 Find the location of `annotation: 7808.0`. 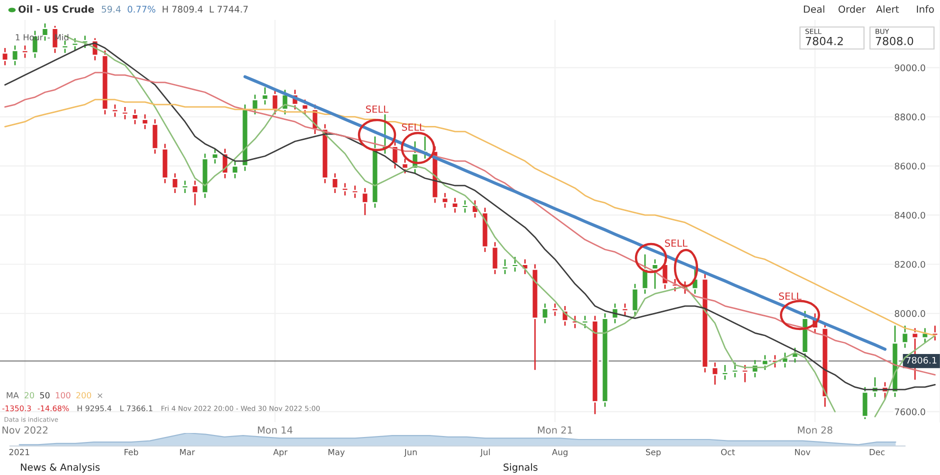

annotation: 7808.0 is located at coordinates (895, 41).